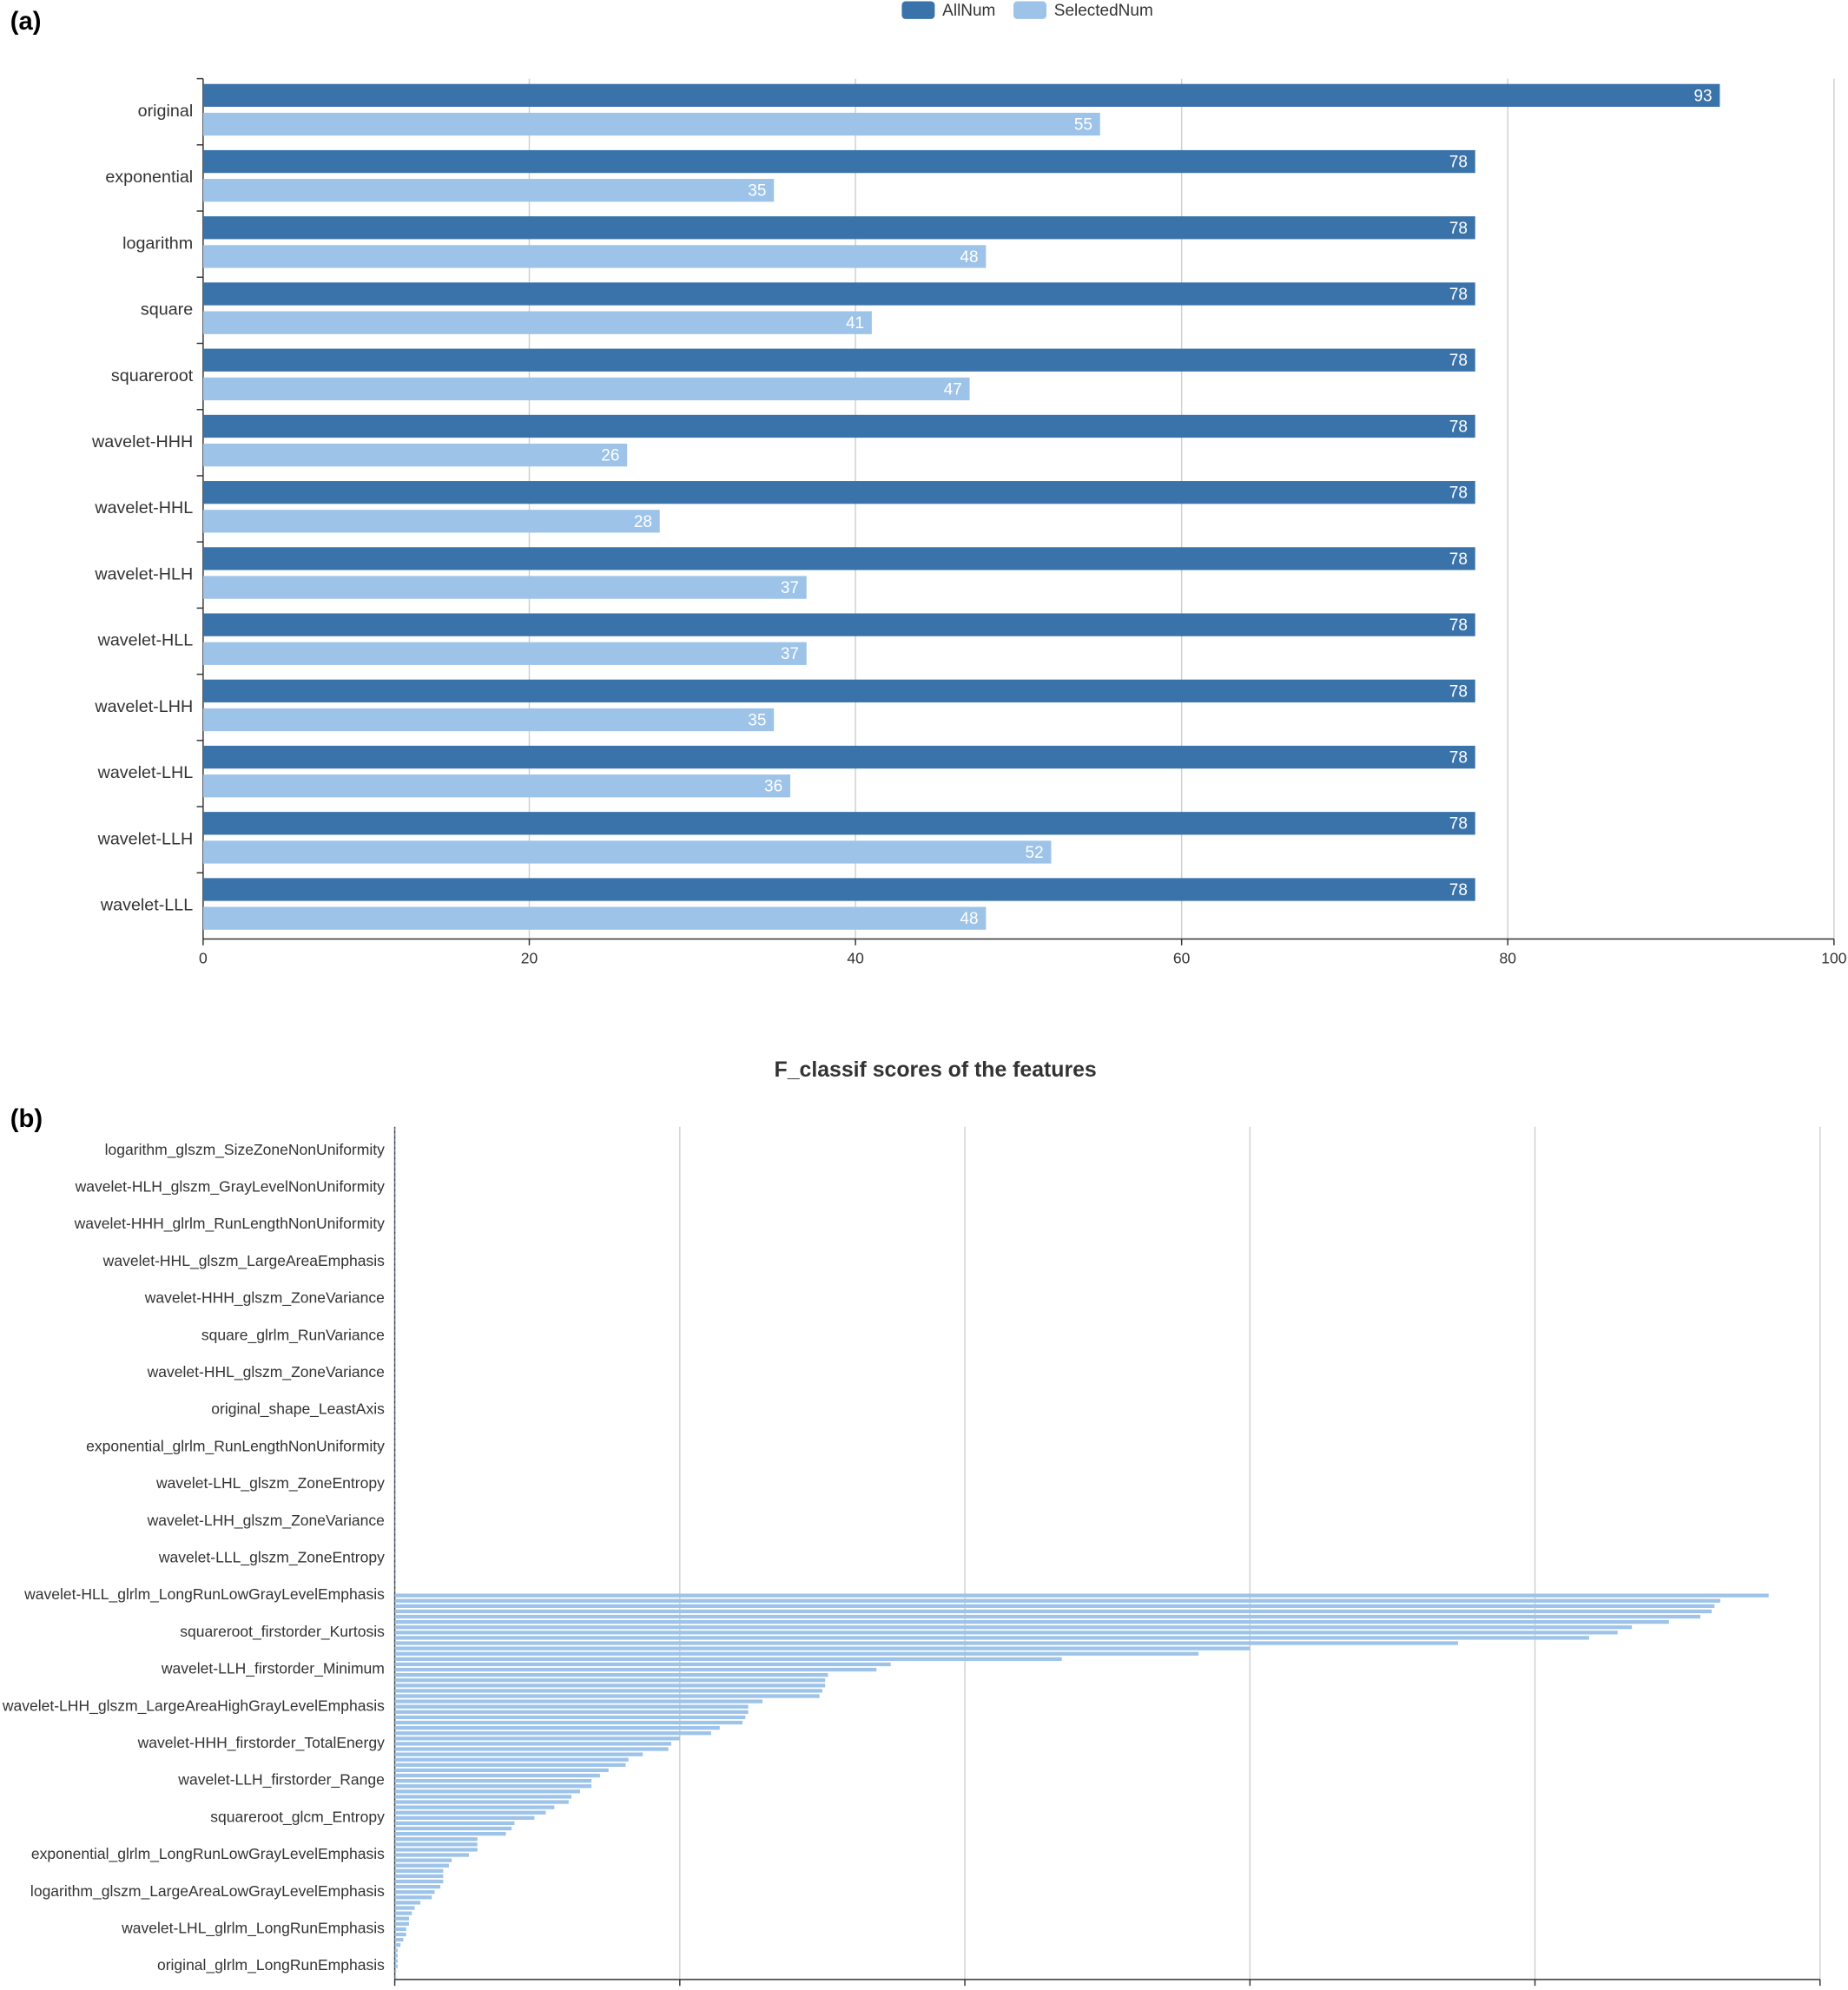  I want to click on y-tick-label: exponential, so click(149, 178).